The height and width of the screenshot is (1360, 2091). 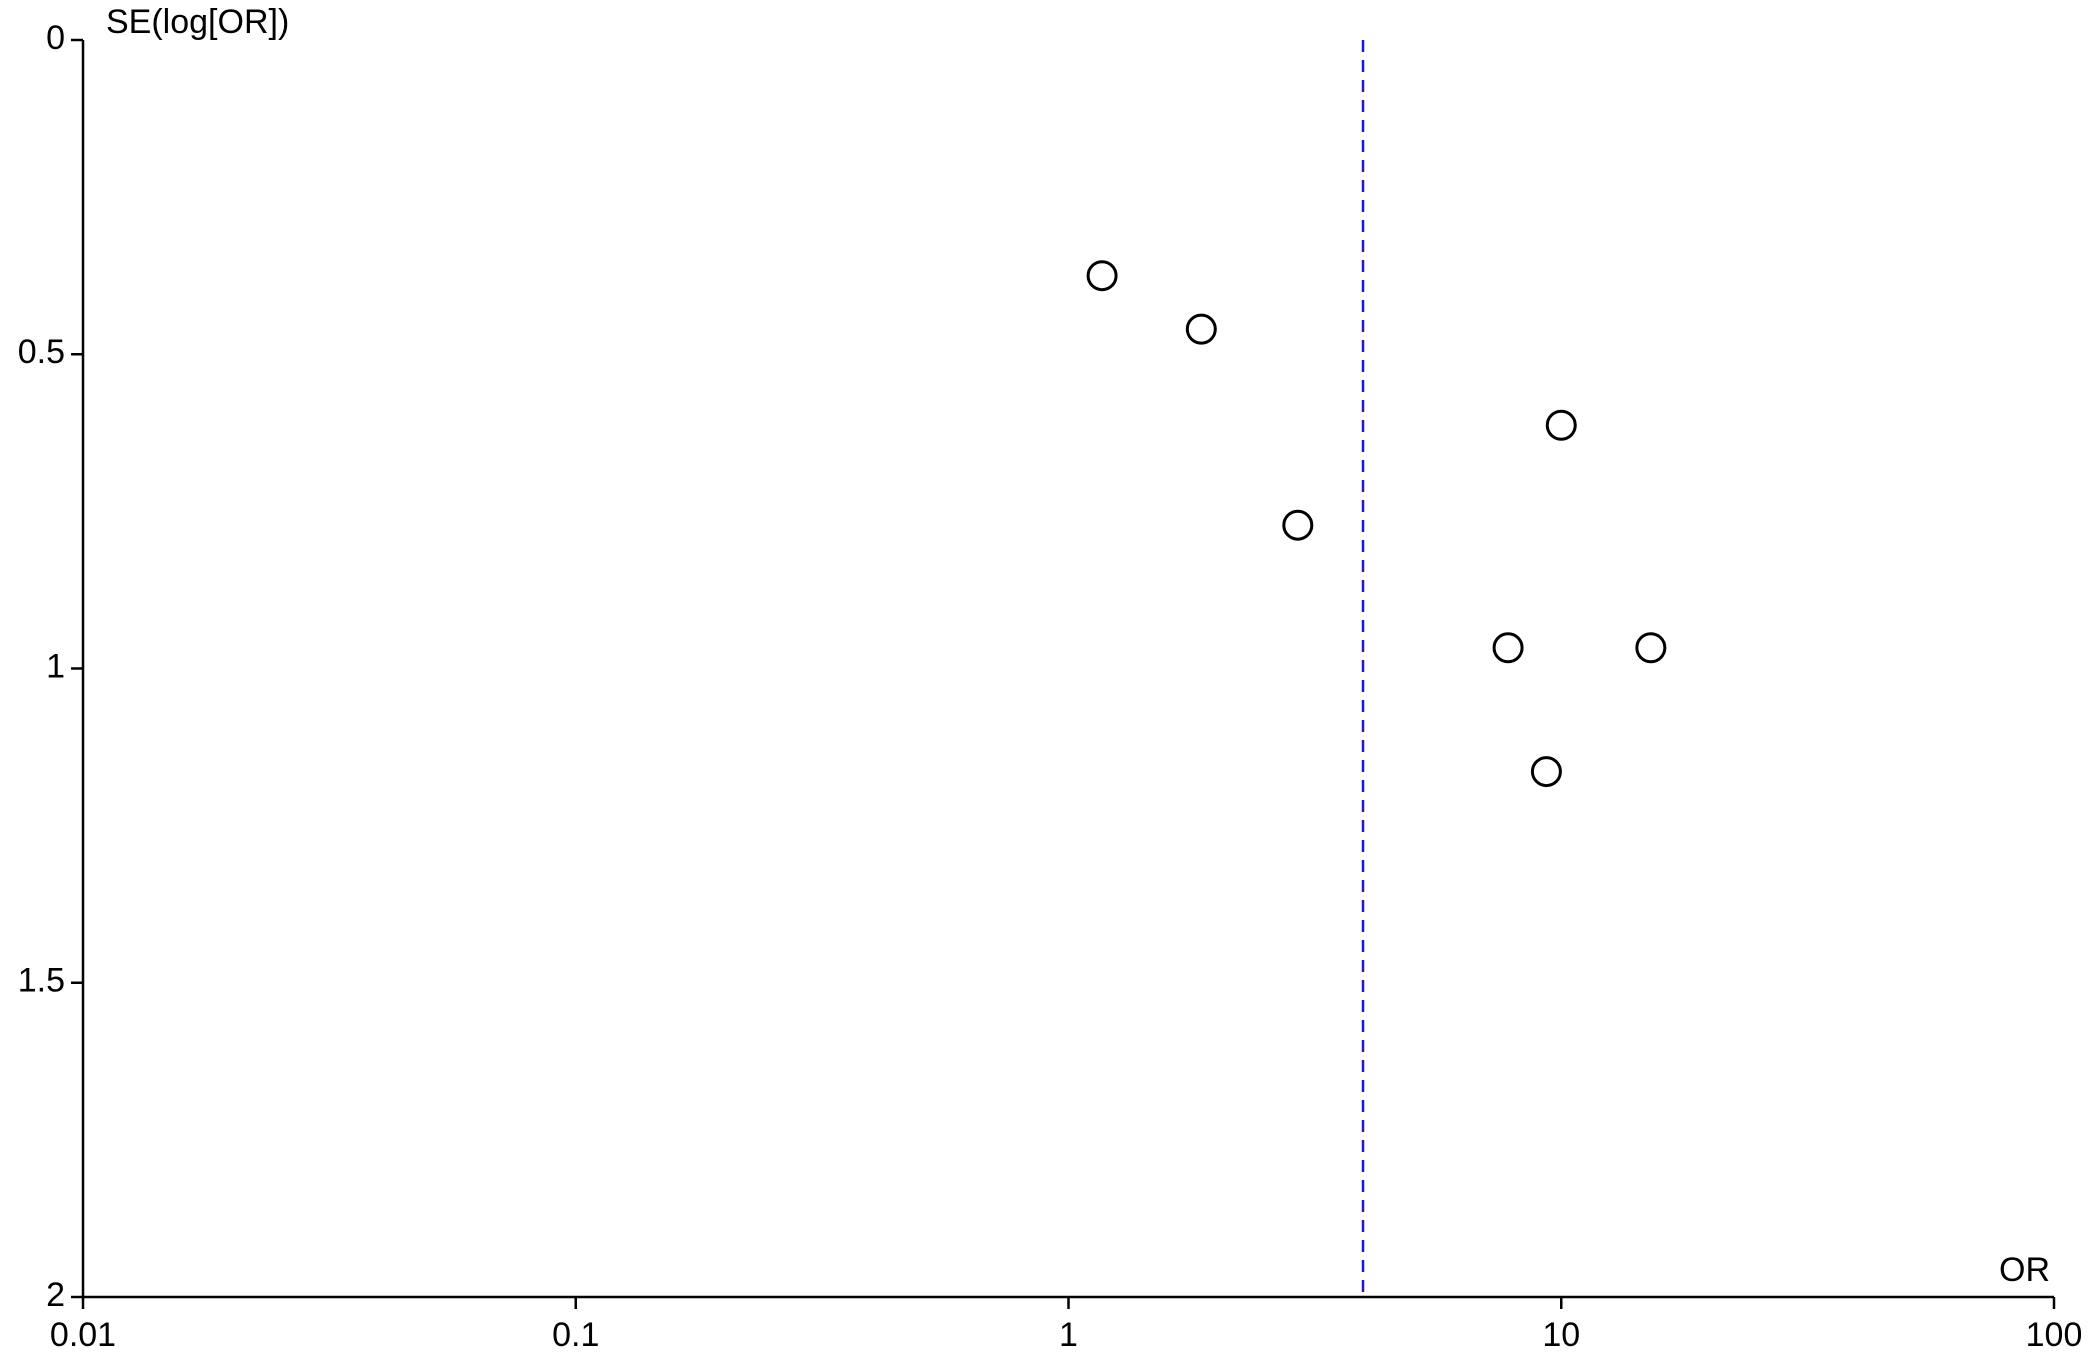 I want to click on x-tick-label: 0.01, so click(x=83, y=1335).